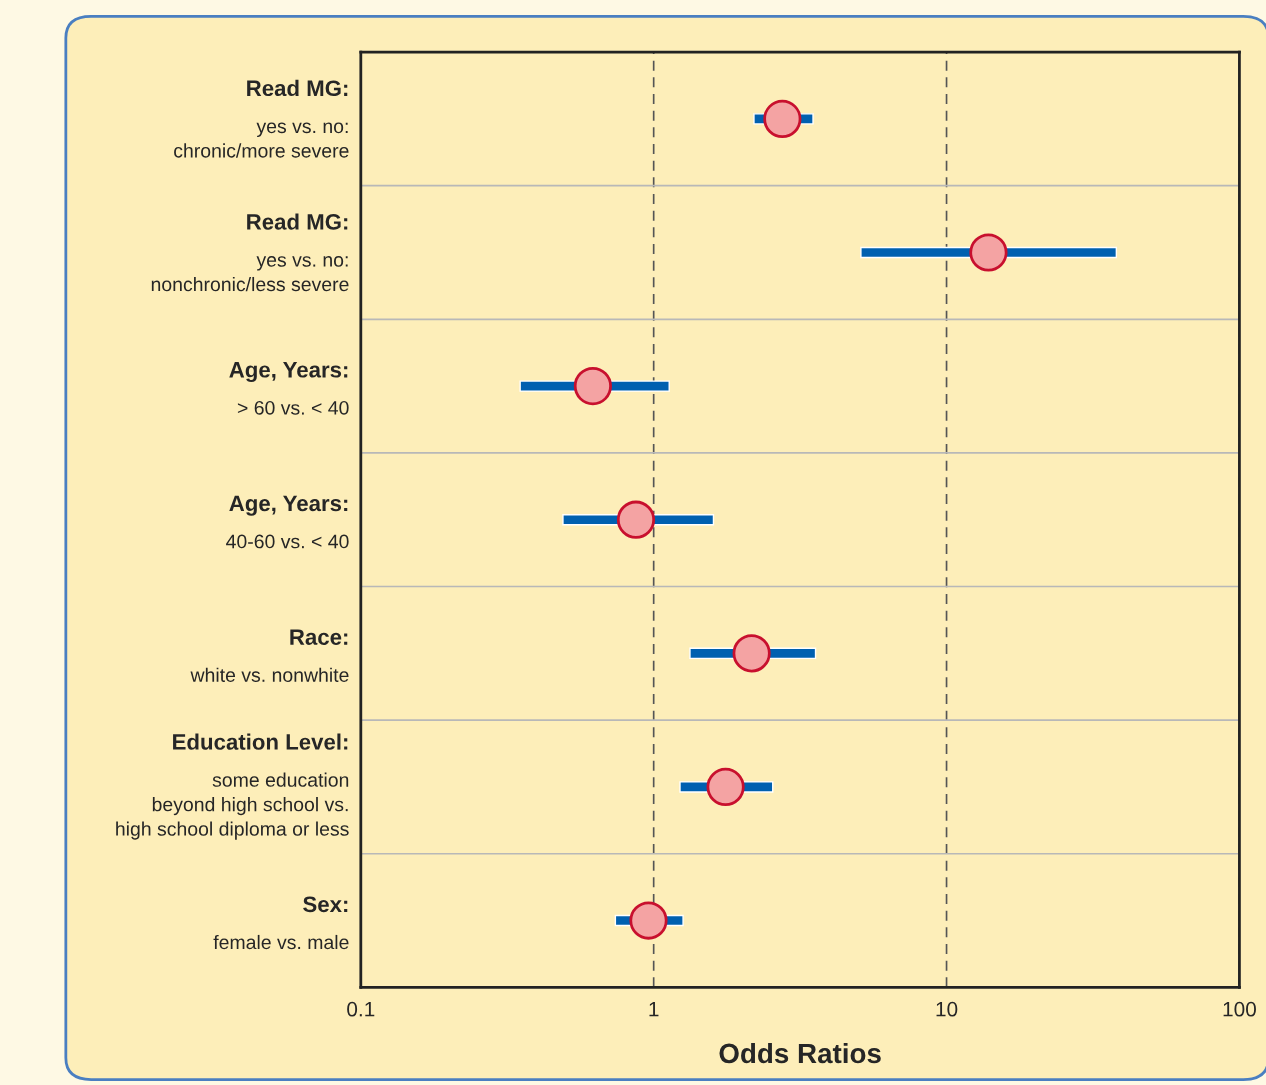  Describe the element at coordinates (232, 786) in the screenshot. I see `y-tick-label: Education Level: some education beyond high school vs. high school diploma or less` at that location.